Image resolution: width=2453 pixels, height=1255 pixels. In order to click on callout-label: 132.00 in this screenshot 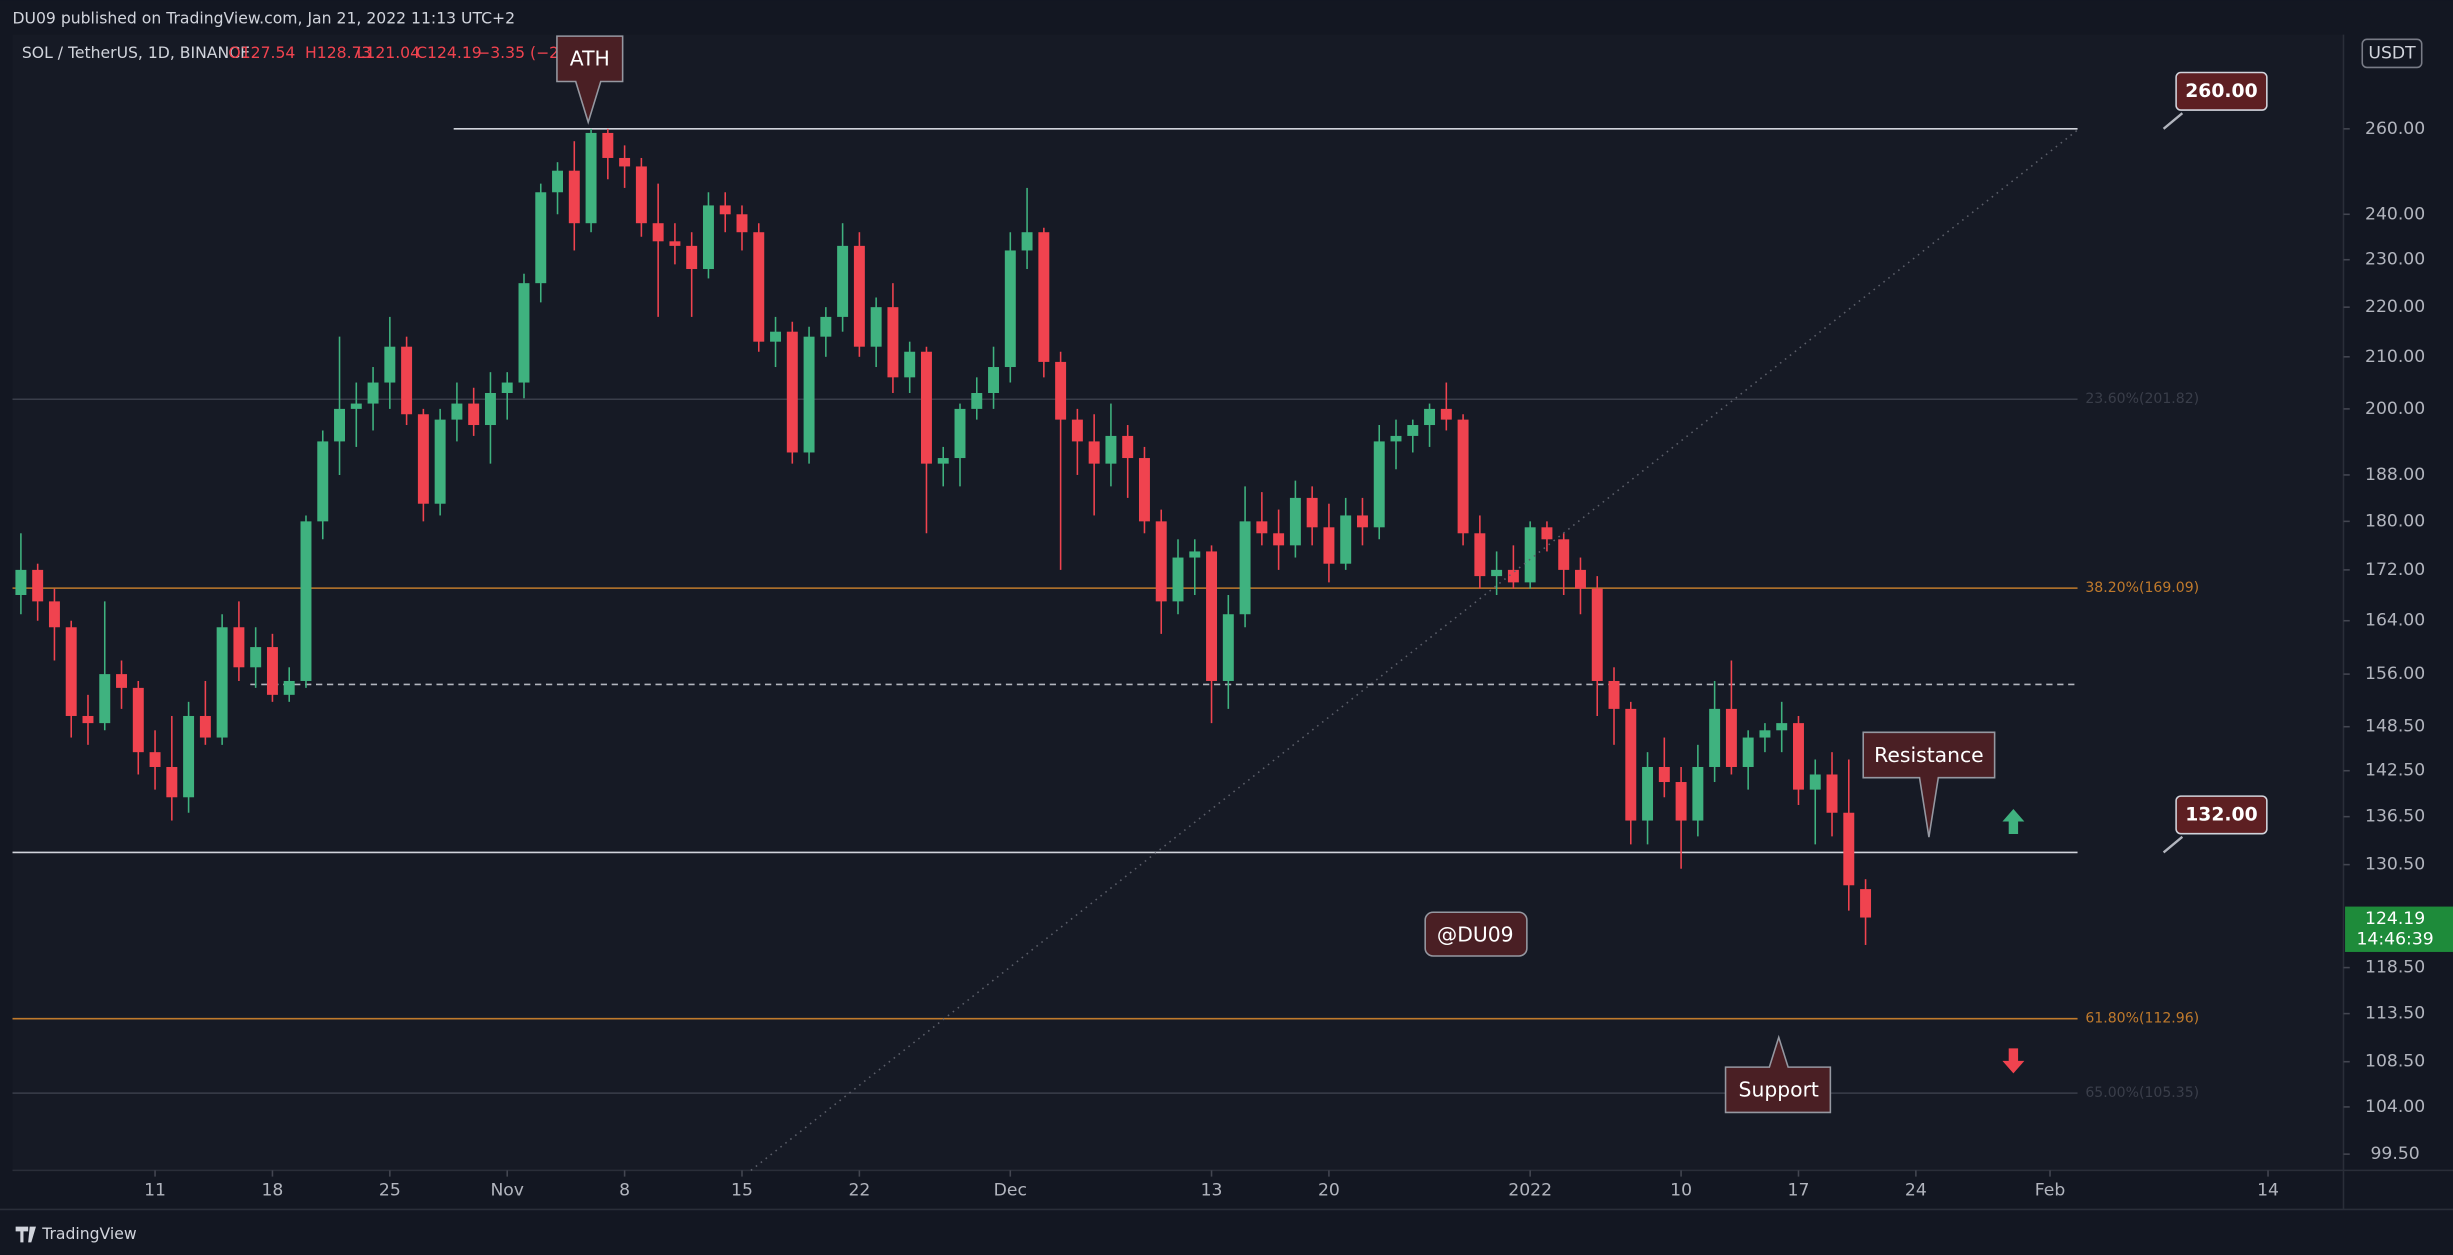, I will do `click(2221, 814)`.